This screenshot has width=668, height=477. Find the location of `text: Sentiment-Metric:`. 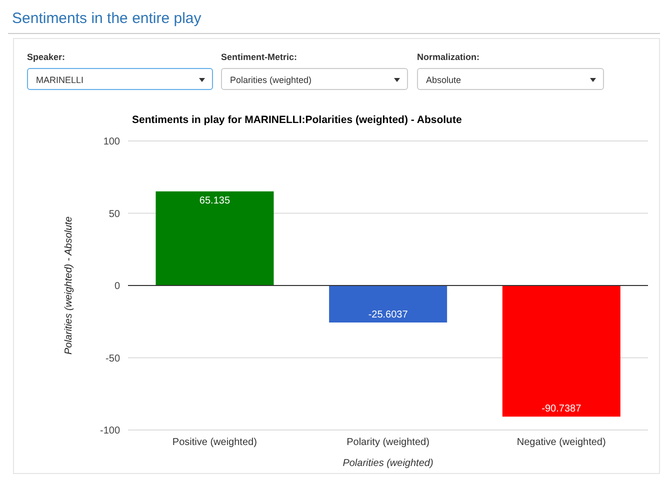

text: Sentiment-Metric: is located at coordinates (259, 57).